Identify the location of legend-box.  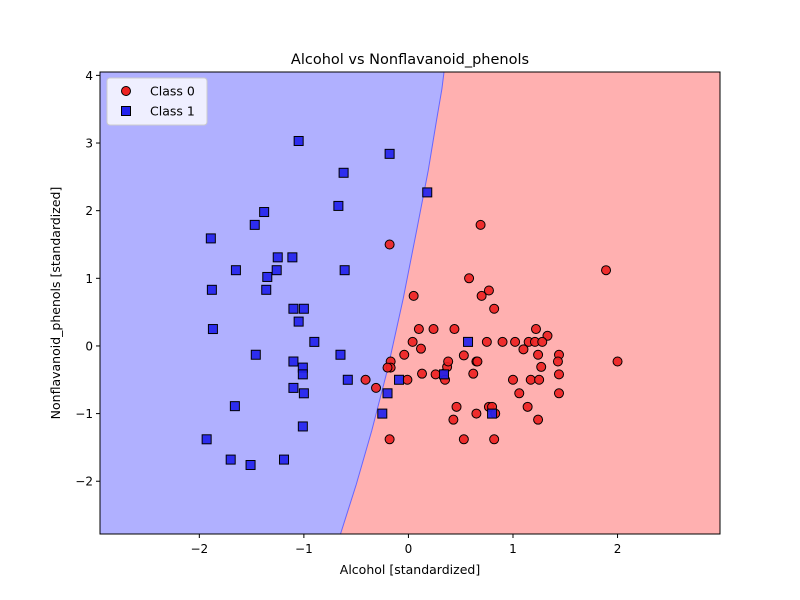
(157, 101).